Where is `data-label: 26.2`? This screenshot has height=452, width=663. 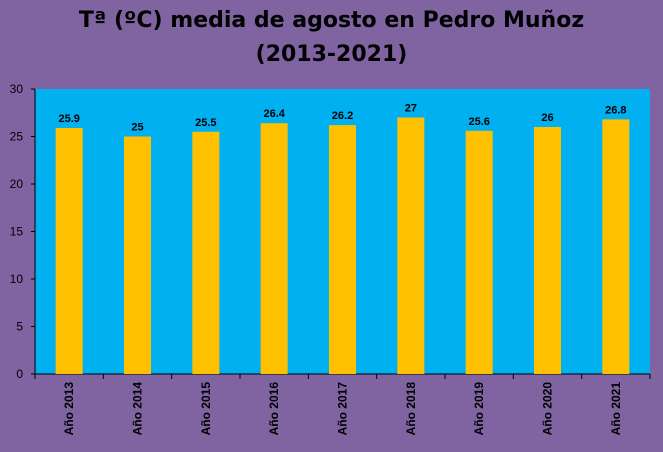 data-label: 26.2 is located at coordinates (342, 116).